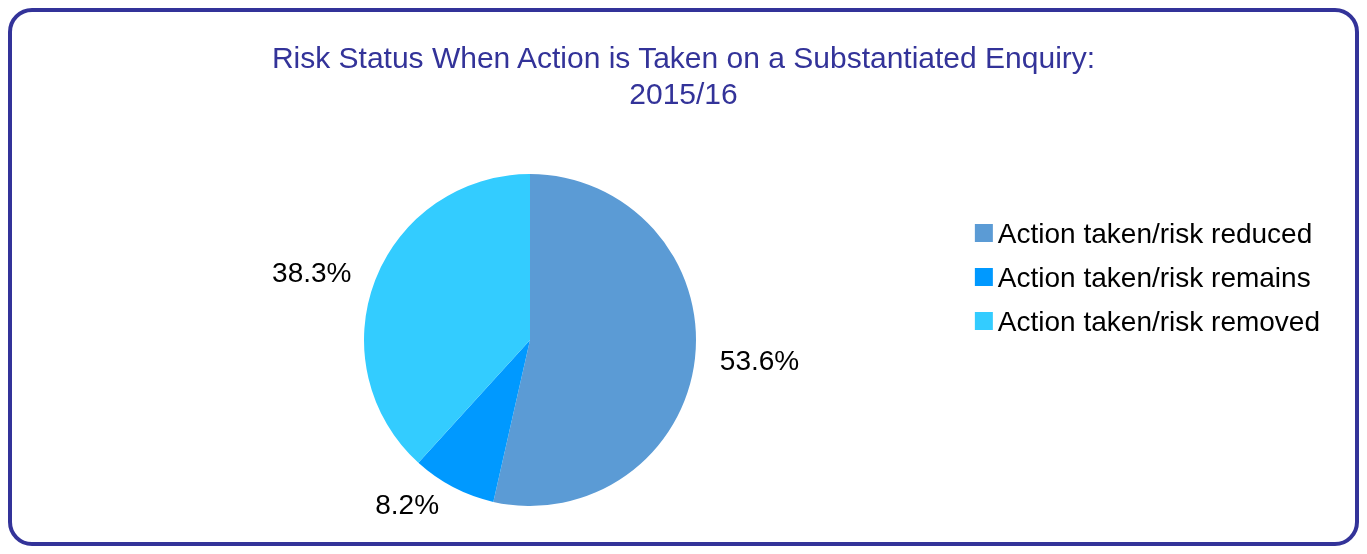 The image size is (1367, 554). Describe the element at coordinates (312, 273) in the screenshot. I see `data-label: 38.3%` at that location.